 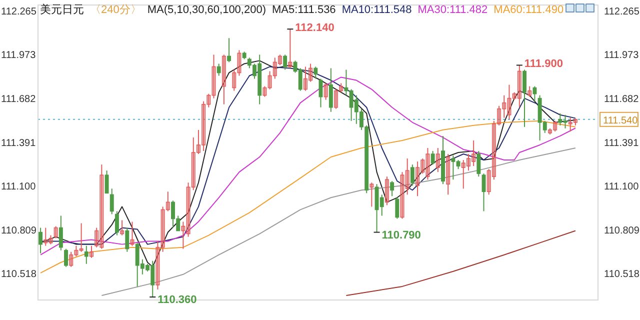 What do you see at coordinates (453, 10) in the screenshot?
I see `text: MA30:111.482` at bounding box center [453, 10].